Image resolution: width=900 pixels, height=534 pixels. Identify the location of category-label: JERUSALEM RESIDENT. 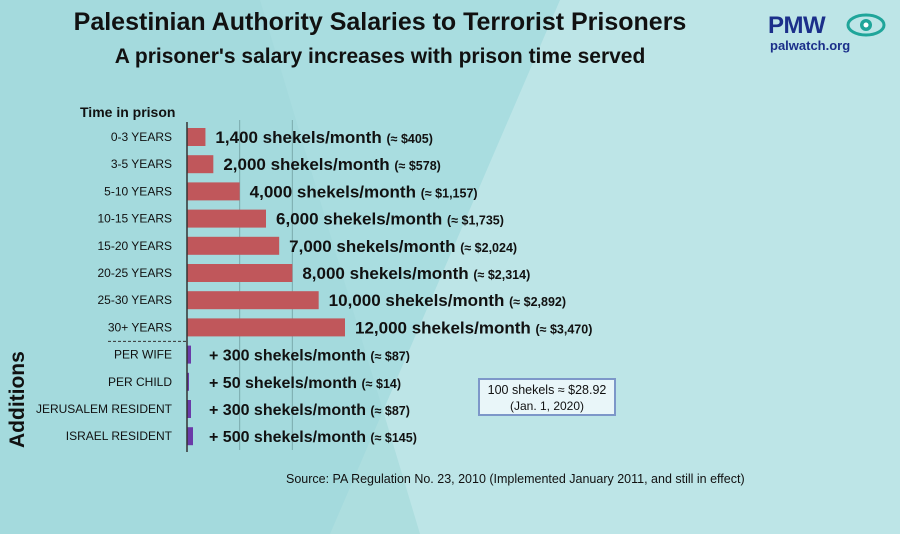
(104, 409).